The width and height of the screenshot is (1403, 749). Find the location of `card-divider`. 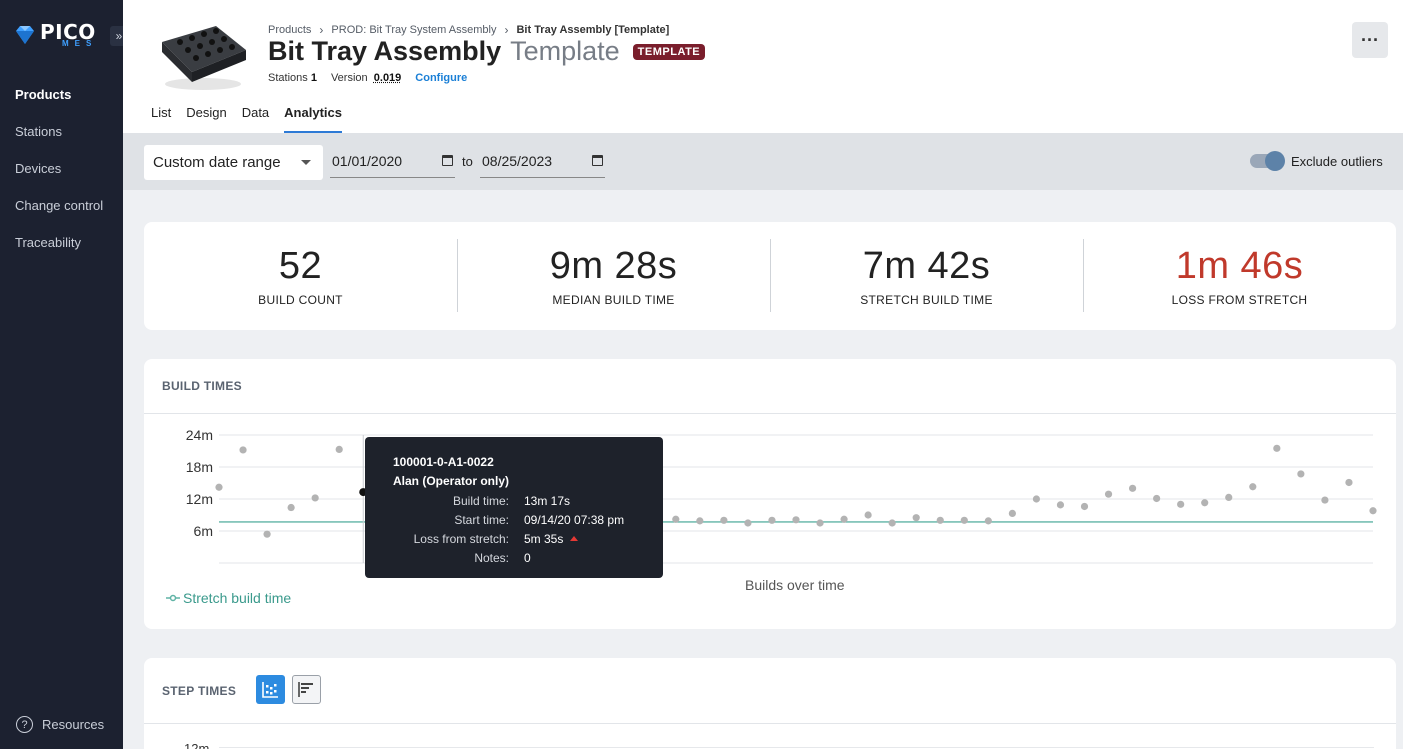

card-divider is located at coordinates (770, 723).